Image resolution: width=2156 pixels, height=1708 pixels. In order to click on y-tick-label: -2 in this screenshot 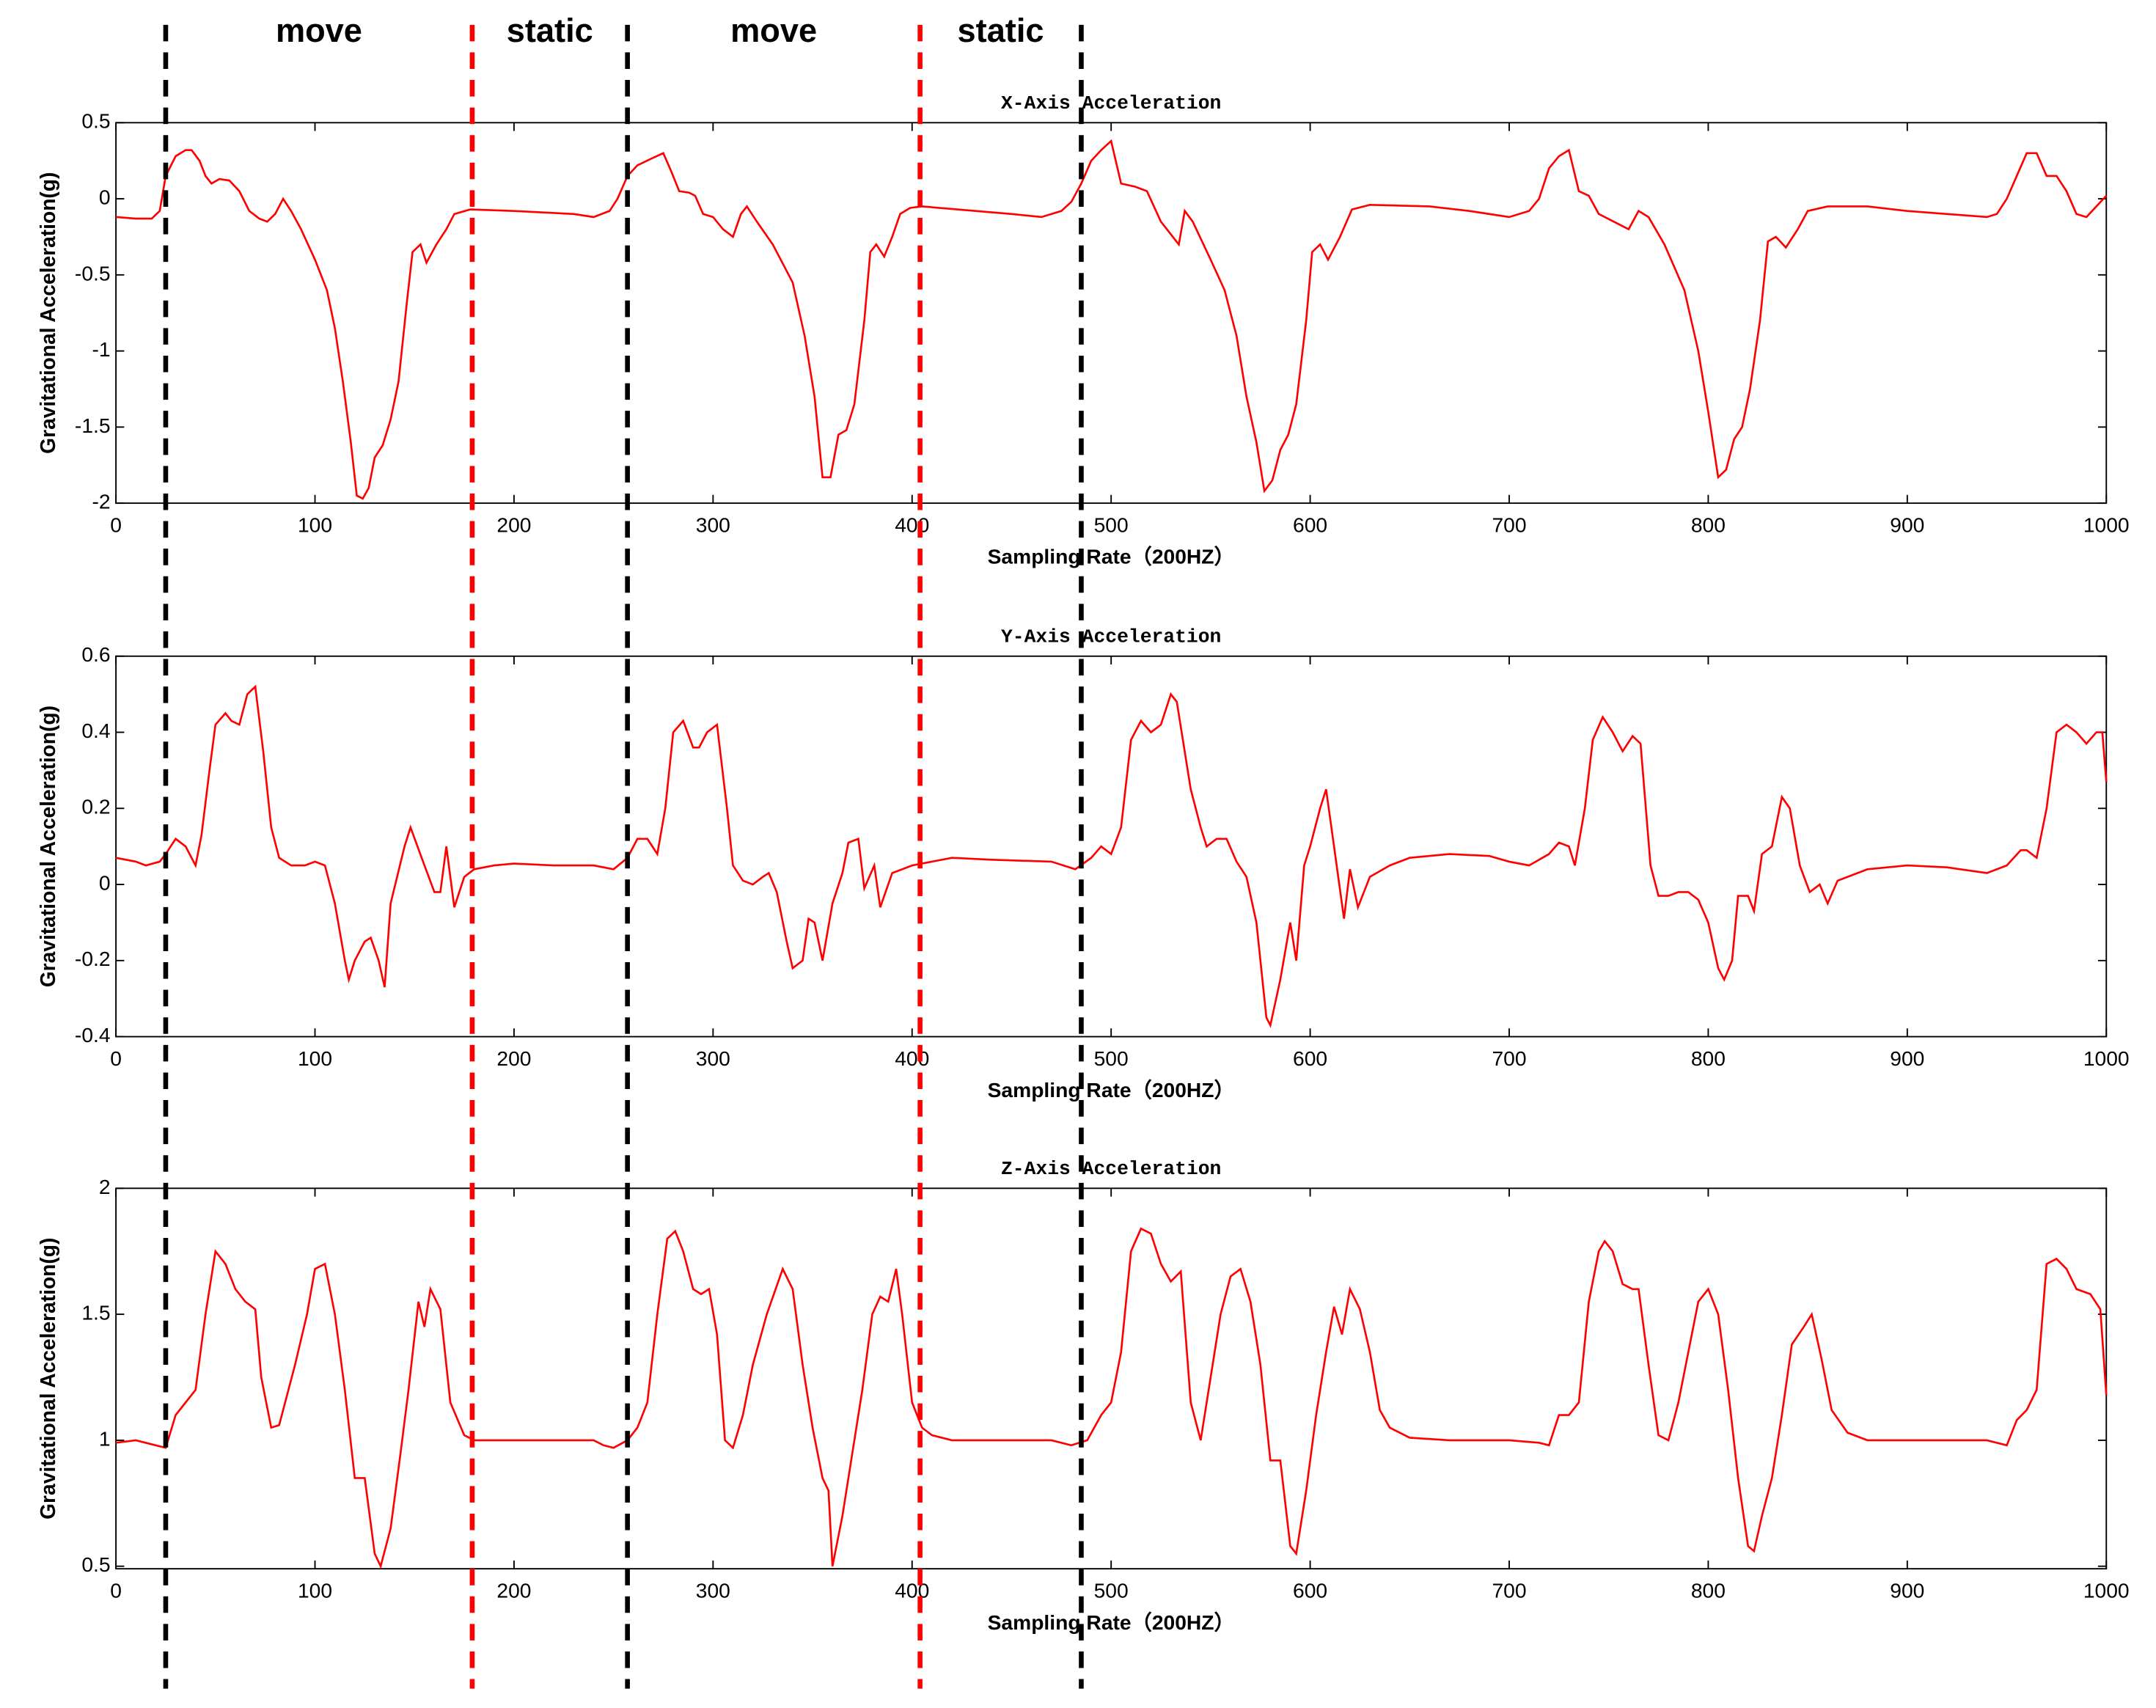, I will do `click(101, 501)`.